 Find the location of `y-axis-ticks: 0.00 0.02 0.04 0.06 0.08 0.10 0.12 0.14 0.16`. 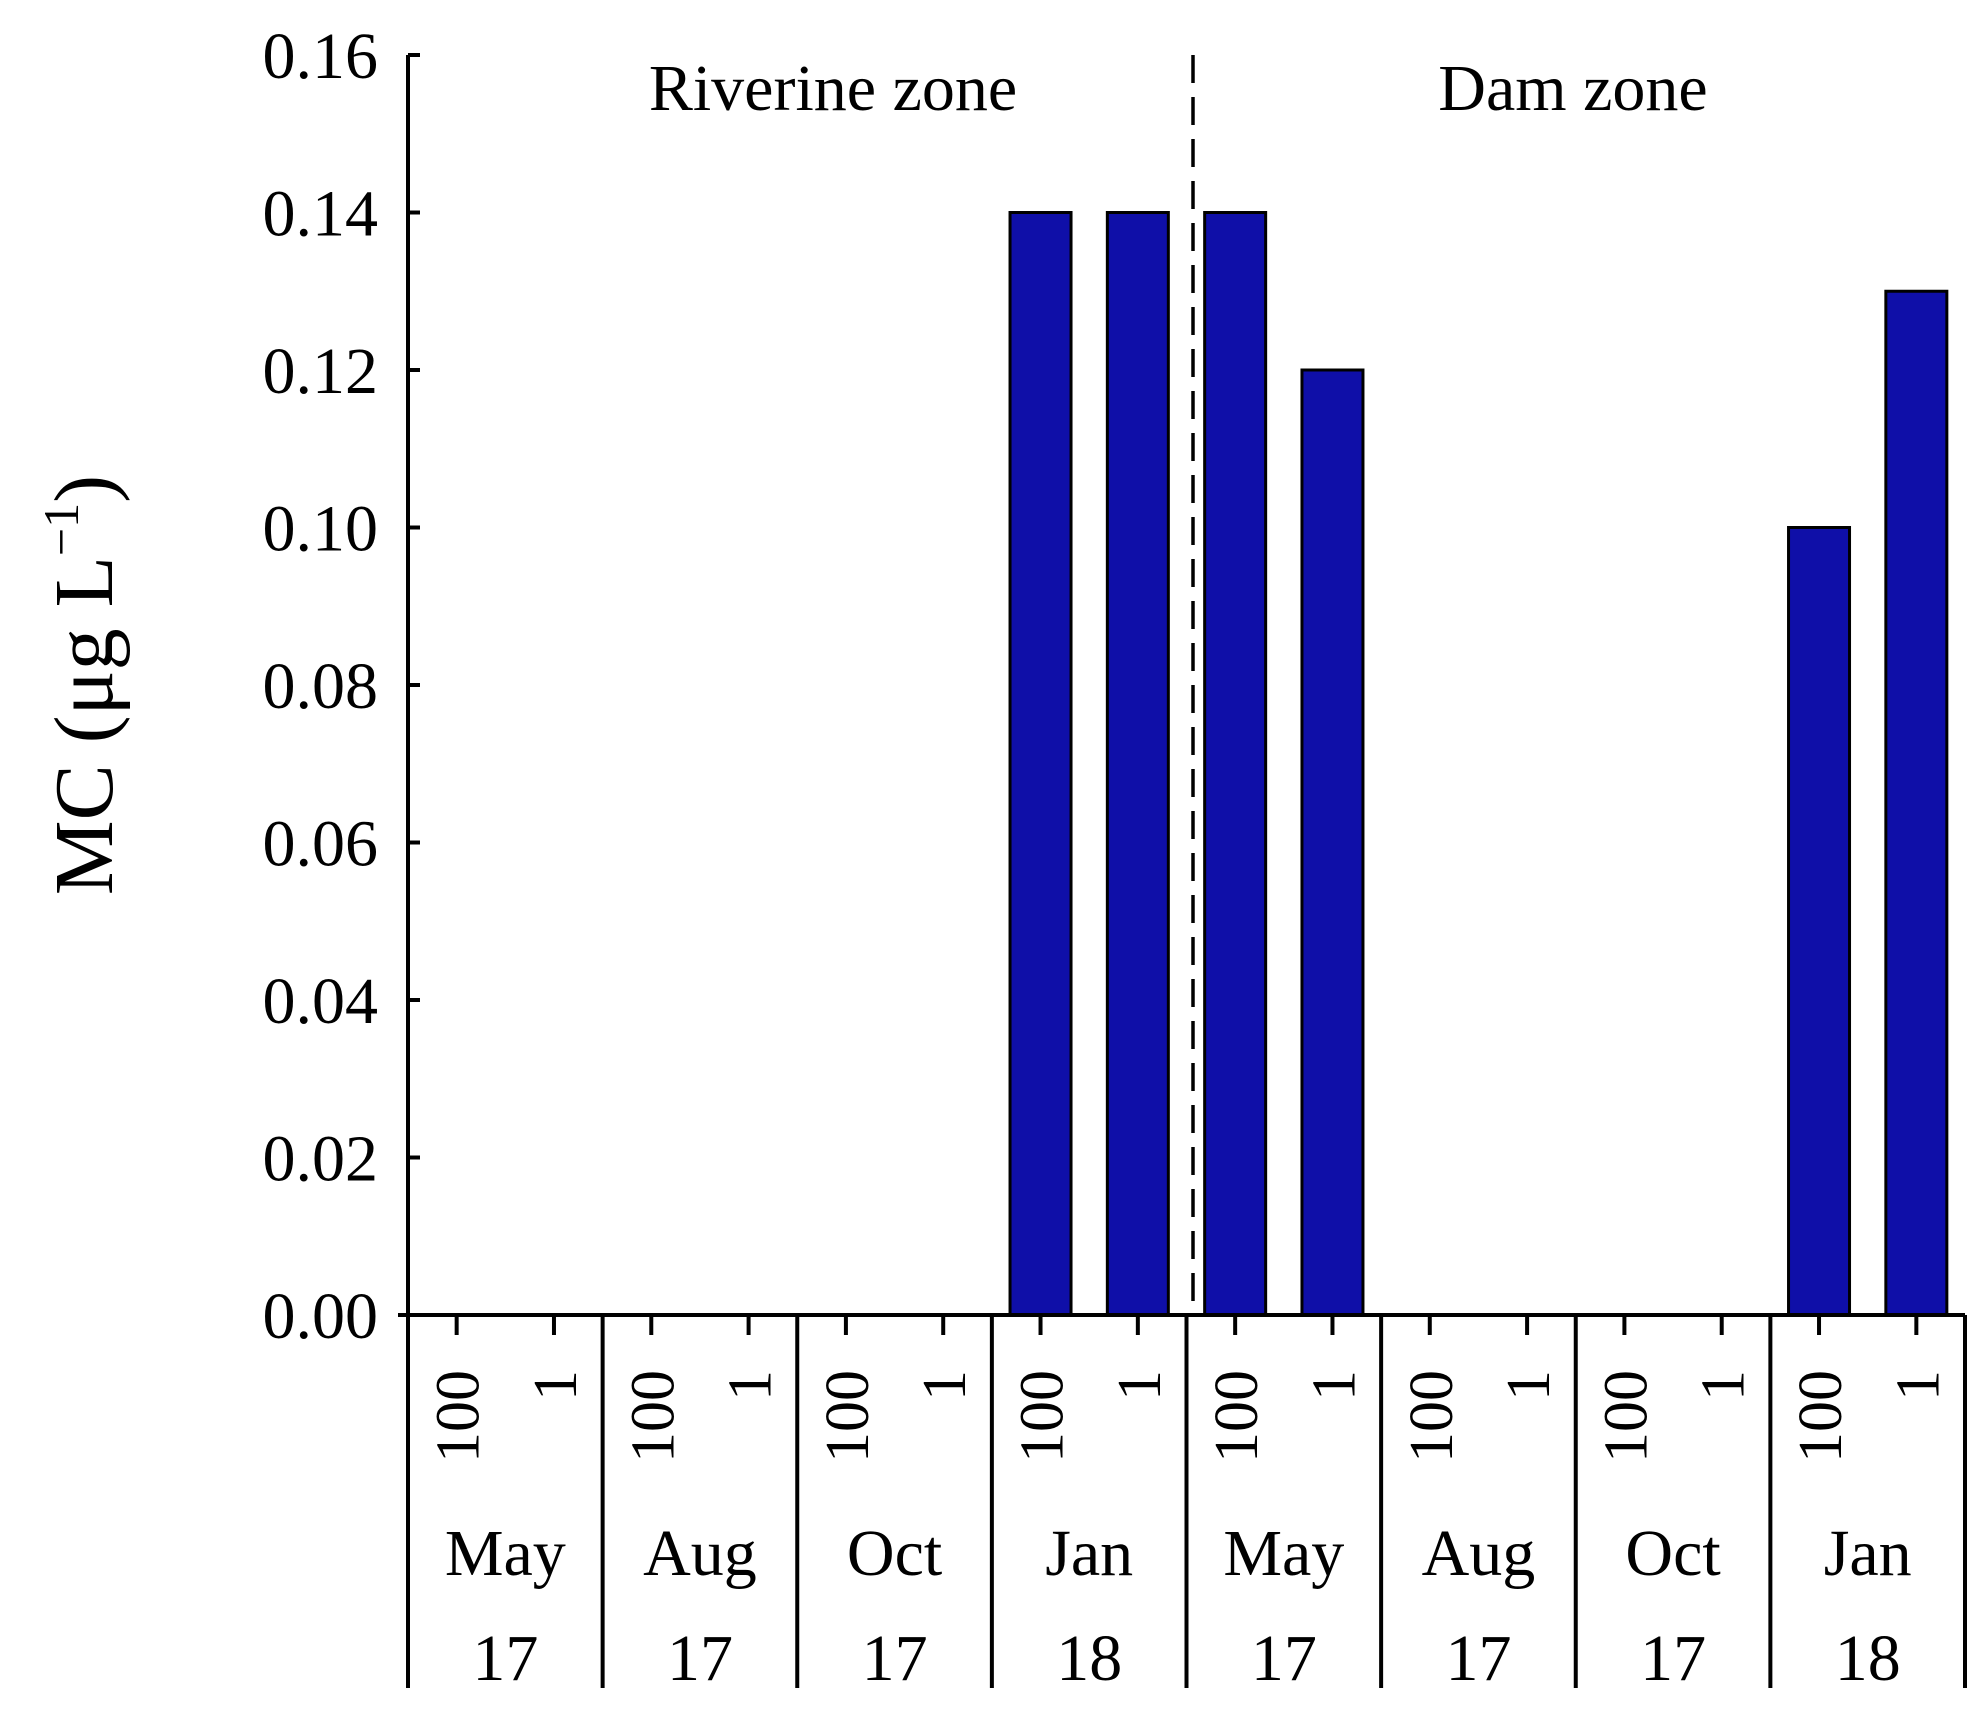

y-axis-ticks: 0.00 0.02 0.04 0.06 0.08 0.10 0.12 0.14 0.16 is located at coordinates (341, 686).